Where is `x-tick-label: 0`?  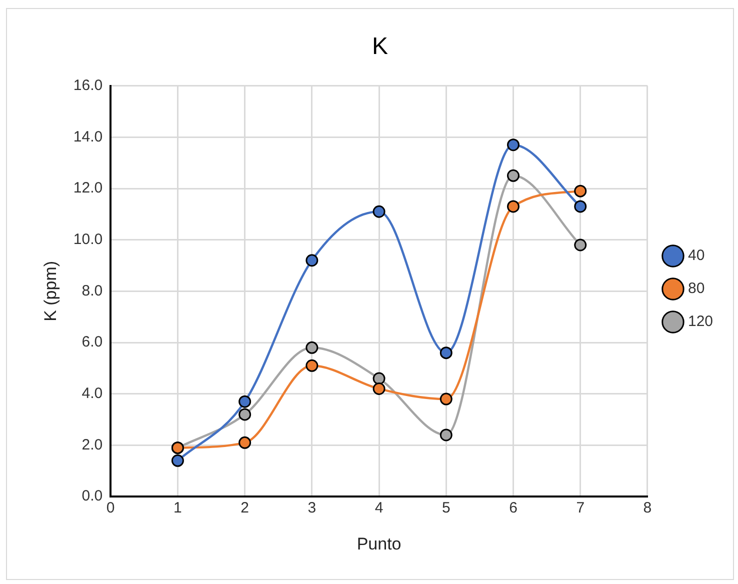 x-tick-label: 0 is located at coordinates (110, 508).